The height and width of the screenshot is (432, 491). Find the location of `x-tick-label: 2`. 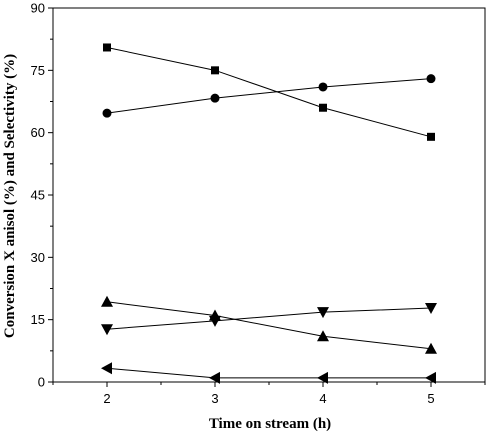

x-tick-label: 2 is located at coordinates (106, 398).